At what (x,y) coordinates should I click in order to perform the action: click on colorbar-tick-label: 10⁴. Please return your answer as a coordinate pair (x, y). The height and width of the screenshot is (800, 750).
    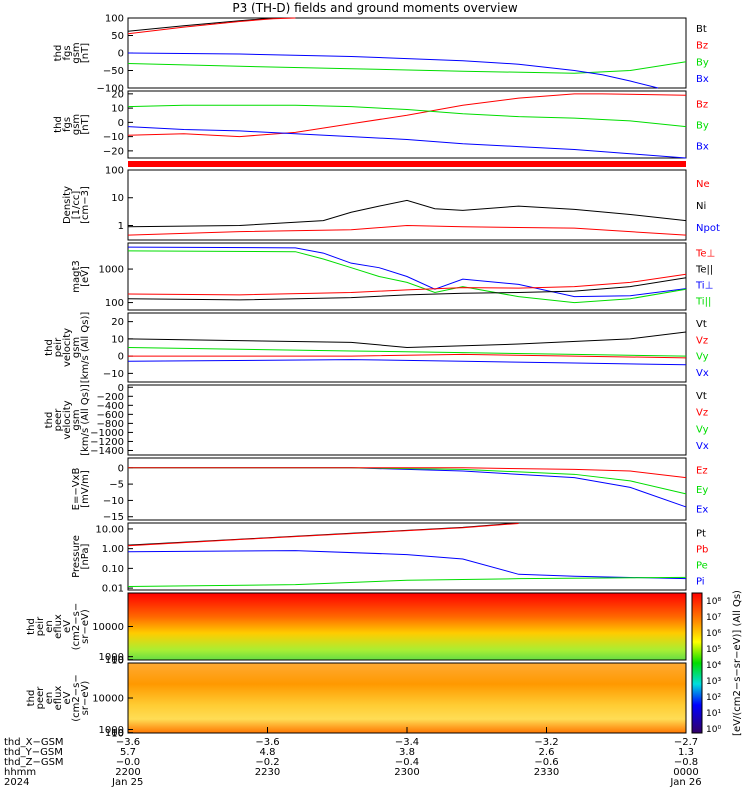
    Looking at the image, I should click on (713, 666).